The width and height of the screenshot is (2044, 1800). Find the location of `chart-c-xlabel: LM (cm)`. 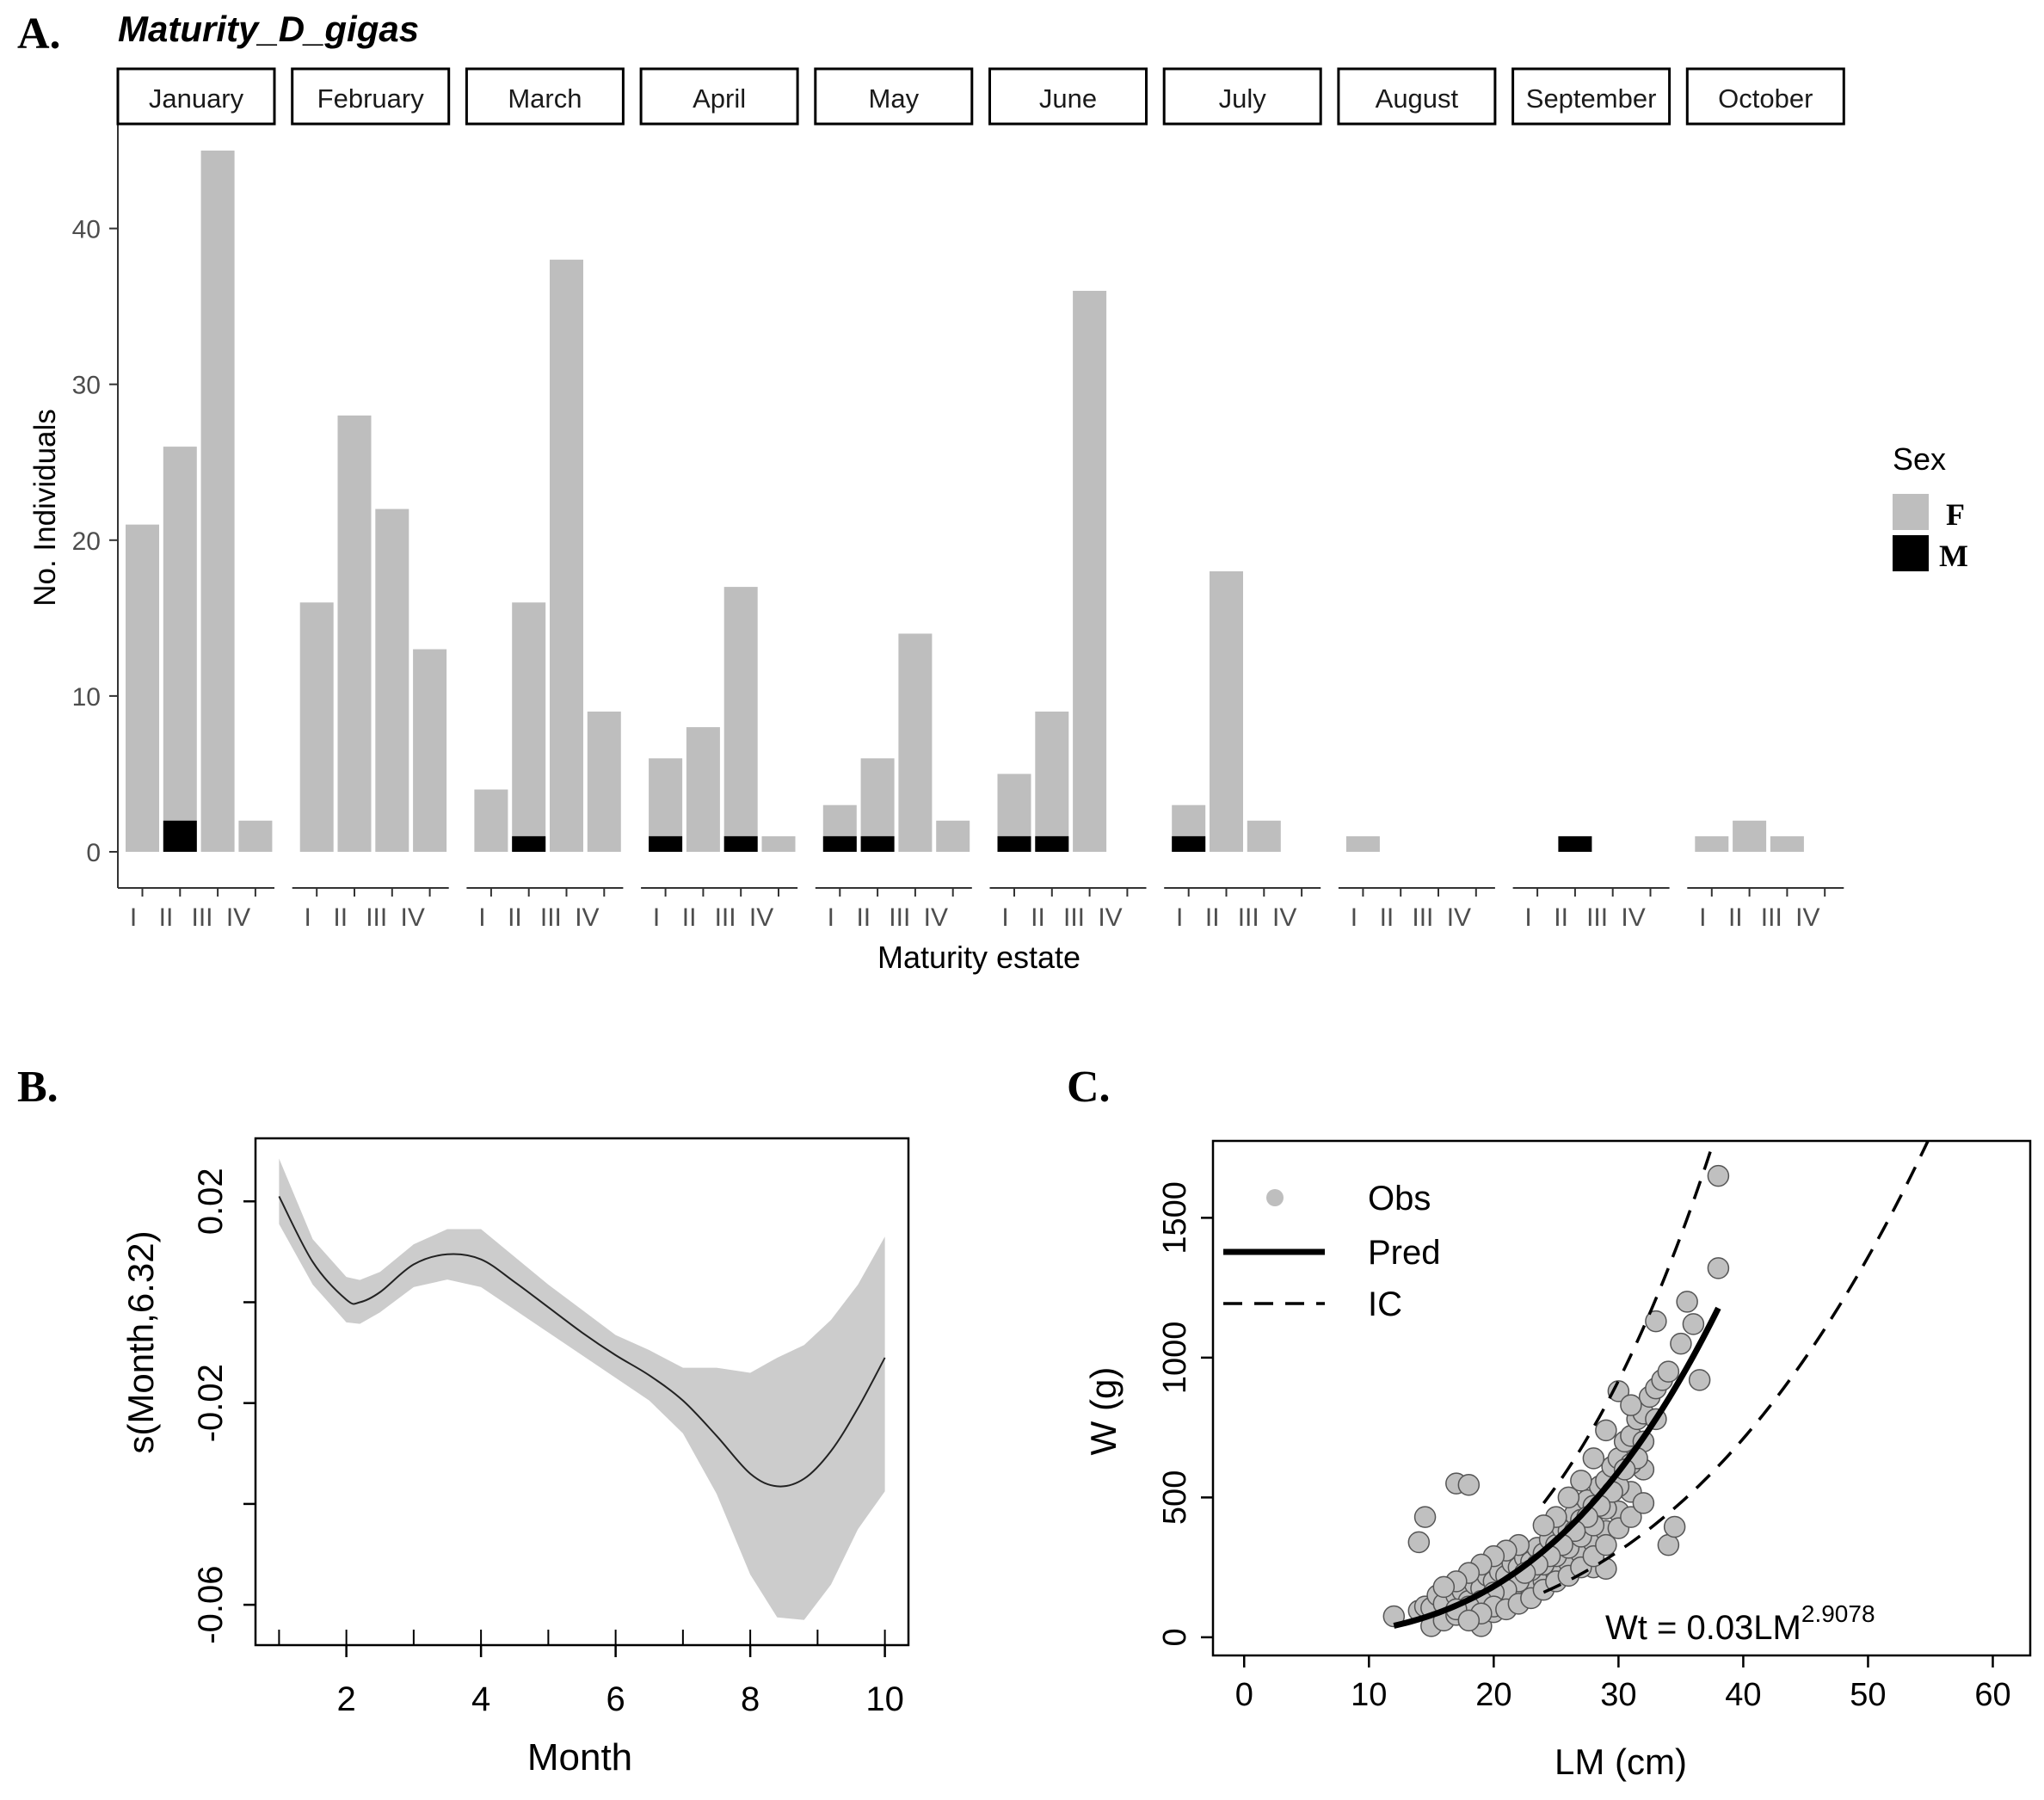

chart-c-xlabel: LM (cm) is located at coordinates (1621, 1761).